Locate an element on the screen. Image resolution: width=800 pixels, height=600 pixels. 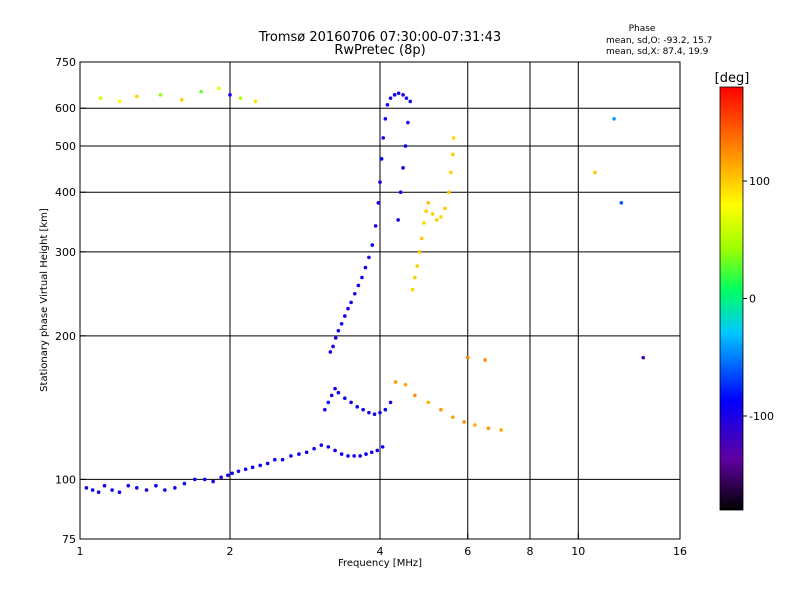
y-tick-label: 750 is located at coordinates (65, 62).